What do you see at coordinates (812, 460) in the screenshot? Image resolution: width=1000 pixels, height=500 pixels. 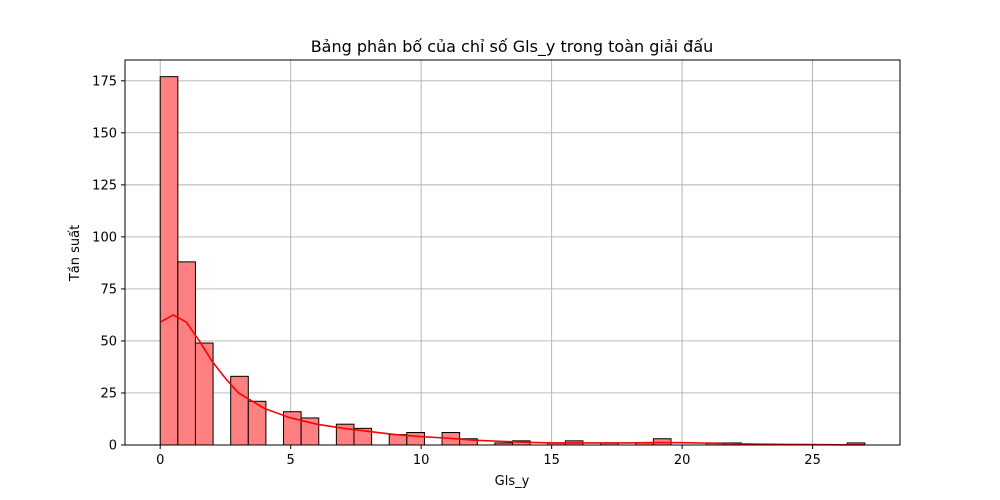 I see `x-tick-label: 25` at bounding box center [812, 460].